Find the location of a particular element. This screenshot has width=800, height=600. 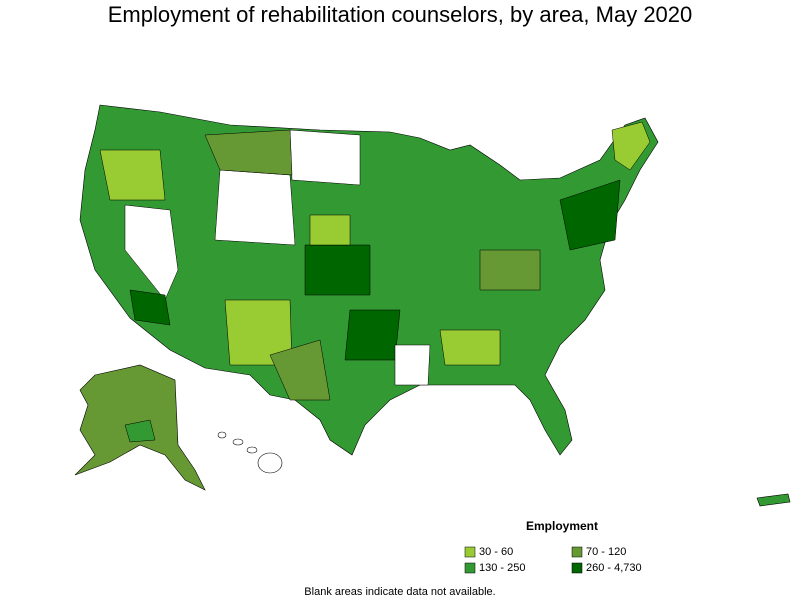

note: Blank areas indicate data not available. is located at coordinates (399, 592).